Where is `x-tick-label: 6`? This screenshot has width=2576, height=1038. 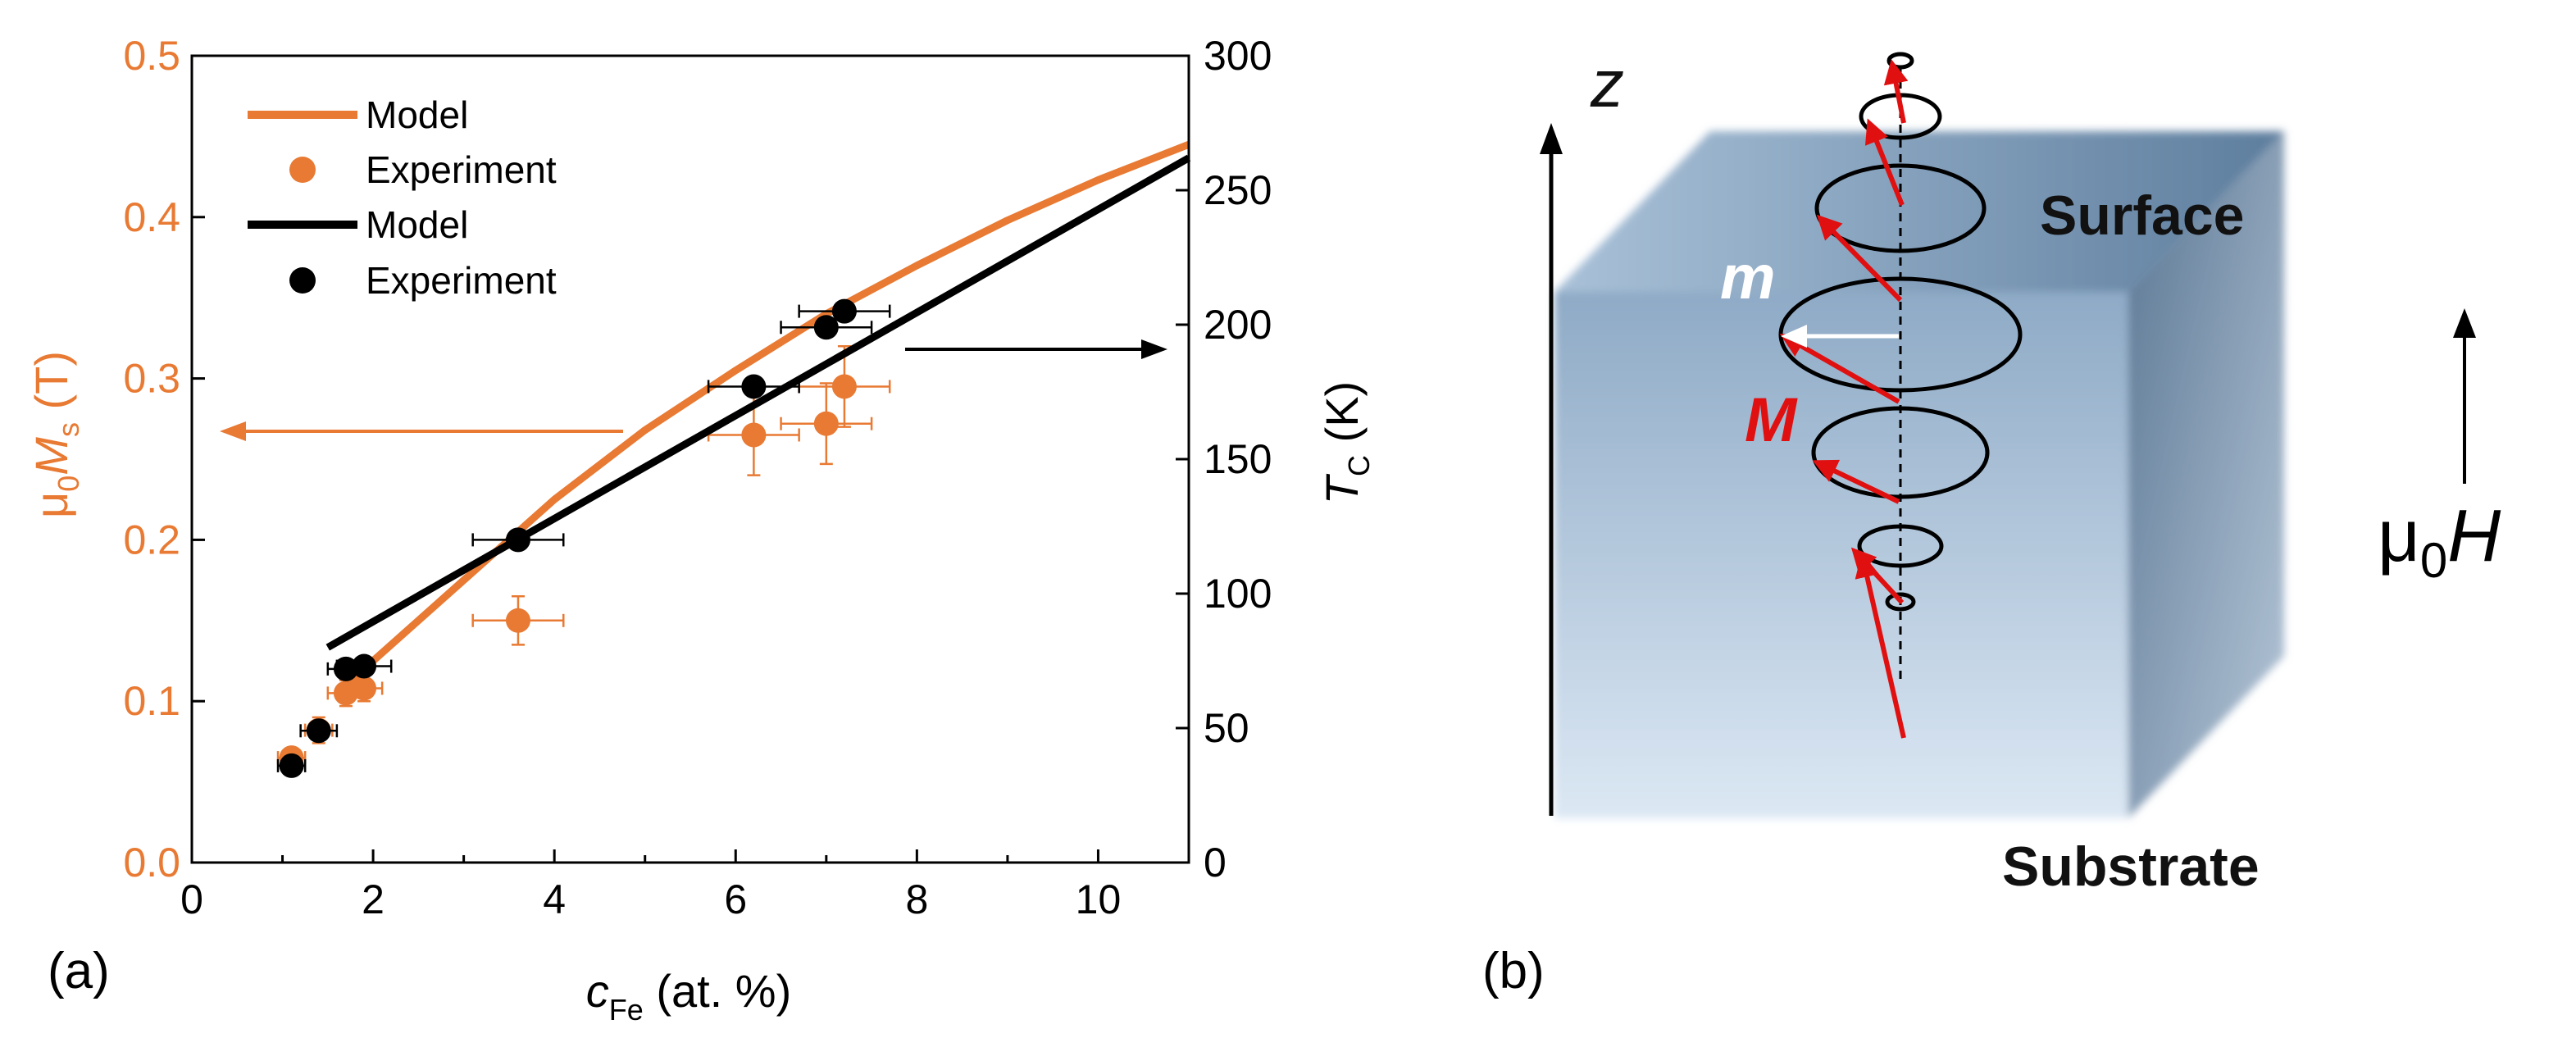
x-tick-label: 6 is located at coordinates (735, 899).